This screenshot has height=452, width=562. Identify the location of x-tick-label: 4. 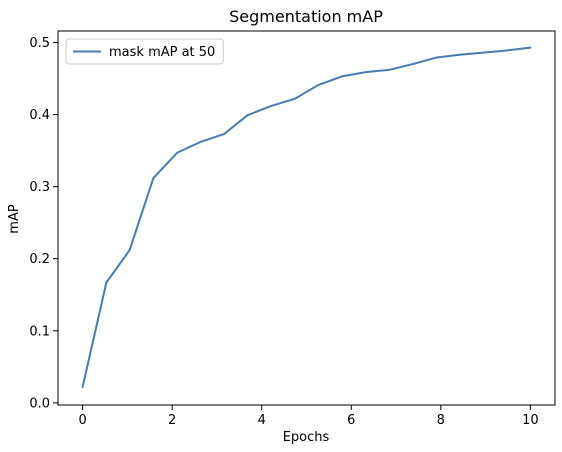
(262, 420).